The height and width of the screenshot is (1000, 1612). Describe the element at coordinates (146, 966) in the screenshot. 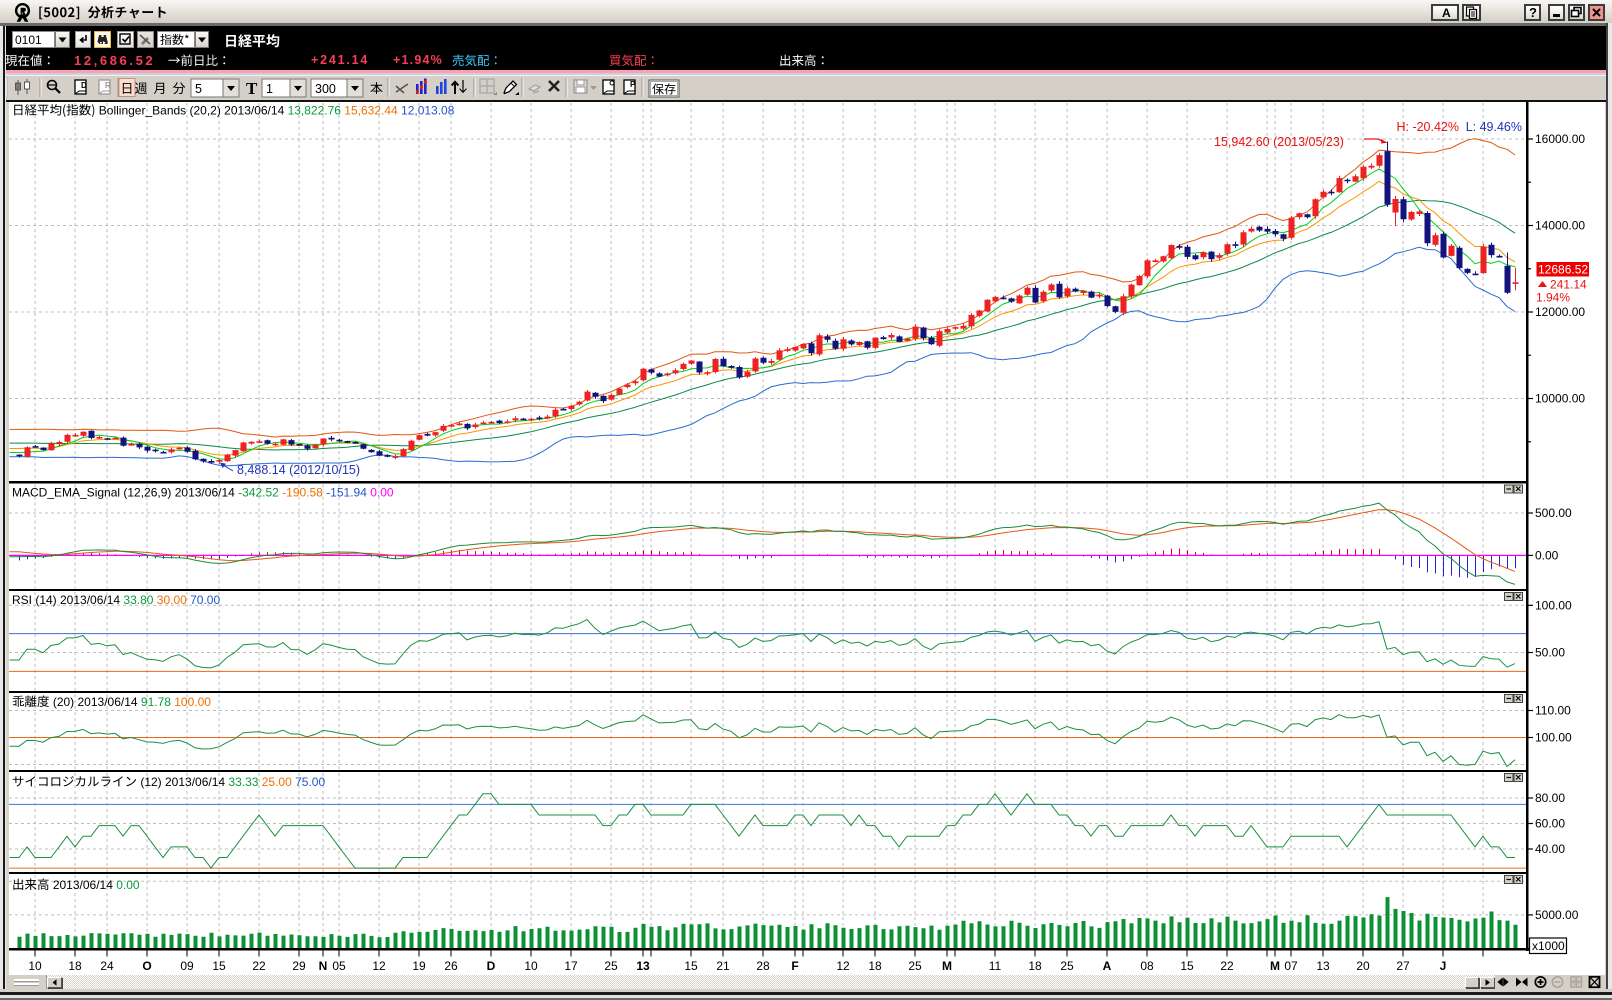

I see `svg-text: O` at that location.